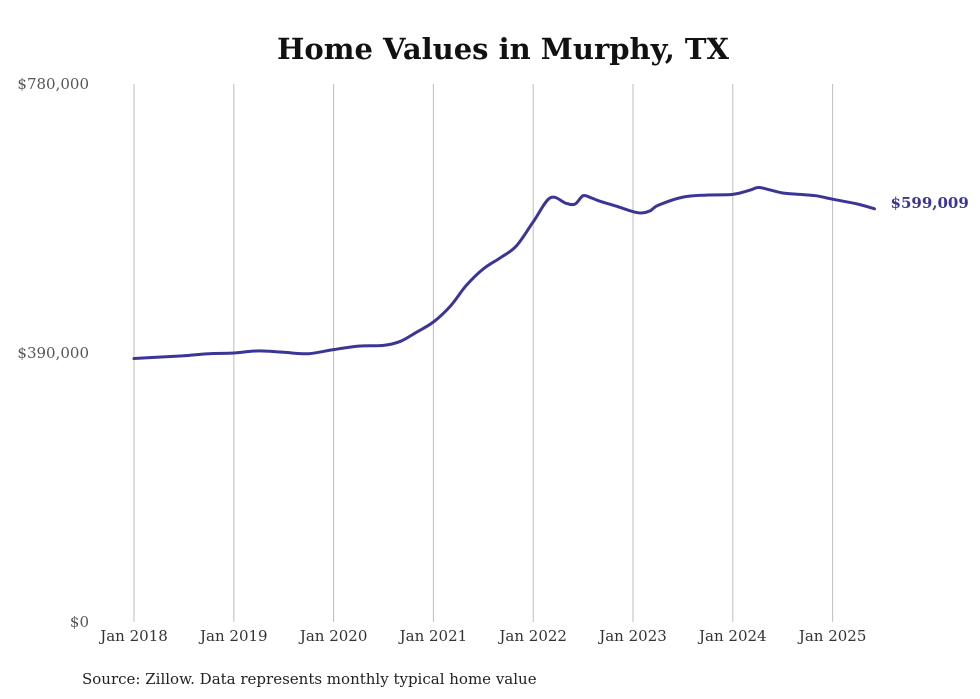 The image size is (980, 699). I want to click on y-tick-label: $780,000, so click(53, 84).